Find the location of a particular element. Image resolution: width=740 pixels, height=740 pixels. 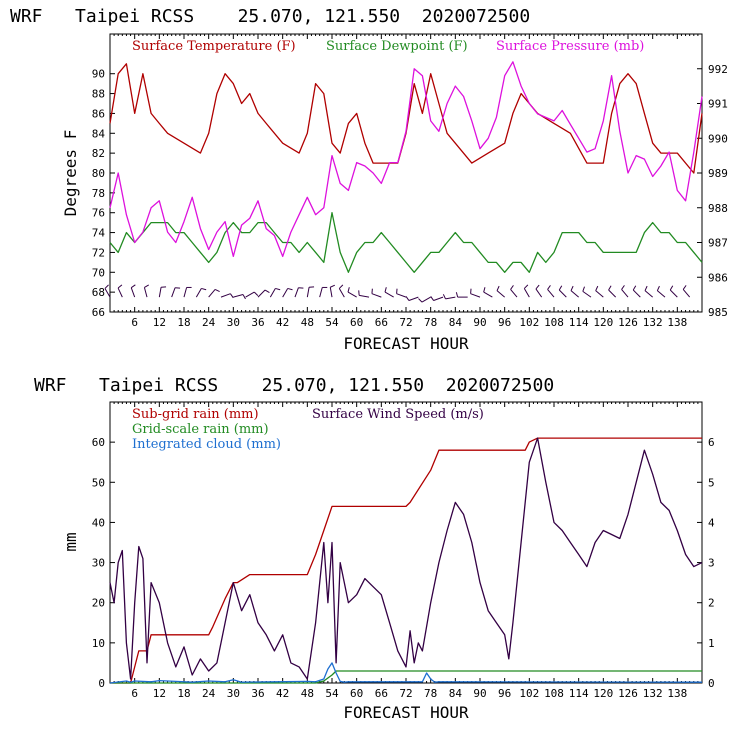

y2-tick-label: 3 is located at coordinates (711, 563).